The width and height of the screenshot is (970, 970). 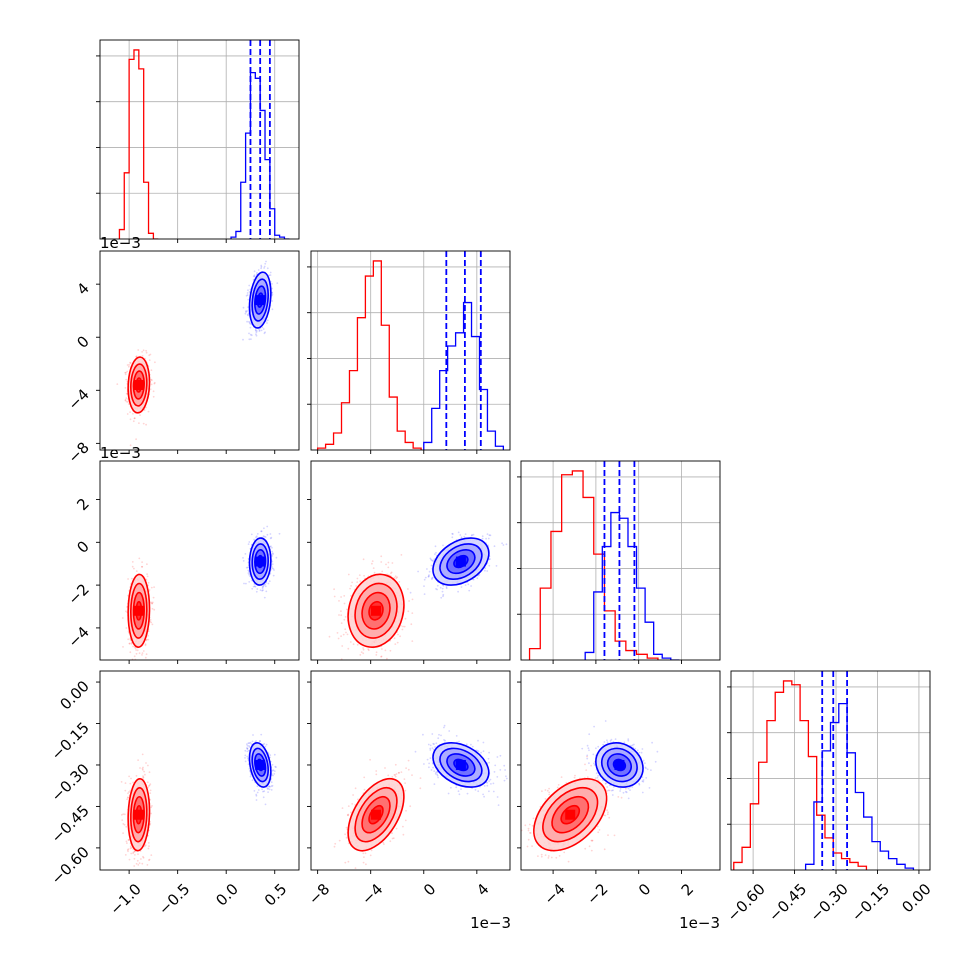 I want to click on y-tick-label: 0, so click(x=82, y=546).